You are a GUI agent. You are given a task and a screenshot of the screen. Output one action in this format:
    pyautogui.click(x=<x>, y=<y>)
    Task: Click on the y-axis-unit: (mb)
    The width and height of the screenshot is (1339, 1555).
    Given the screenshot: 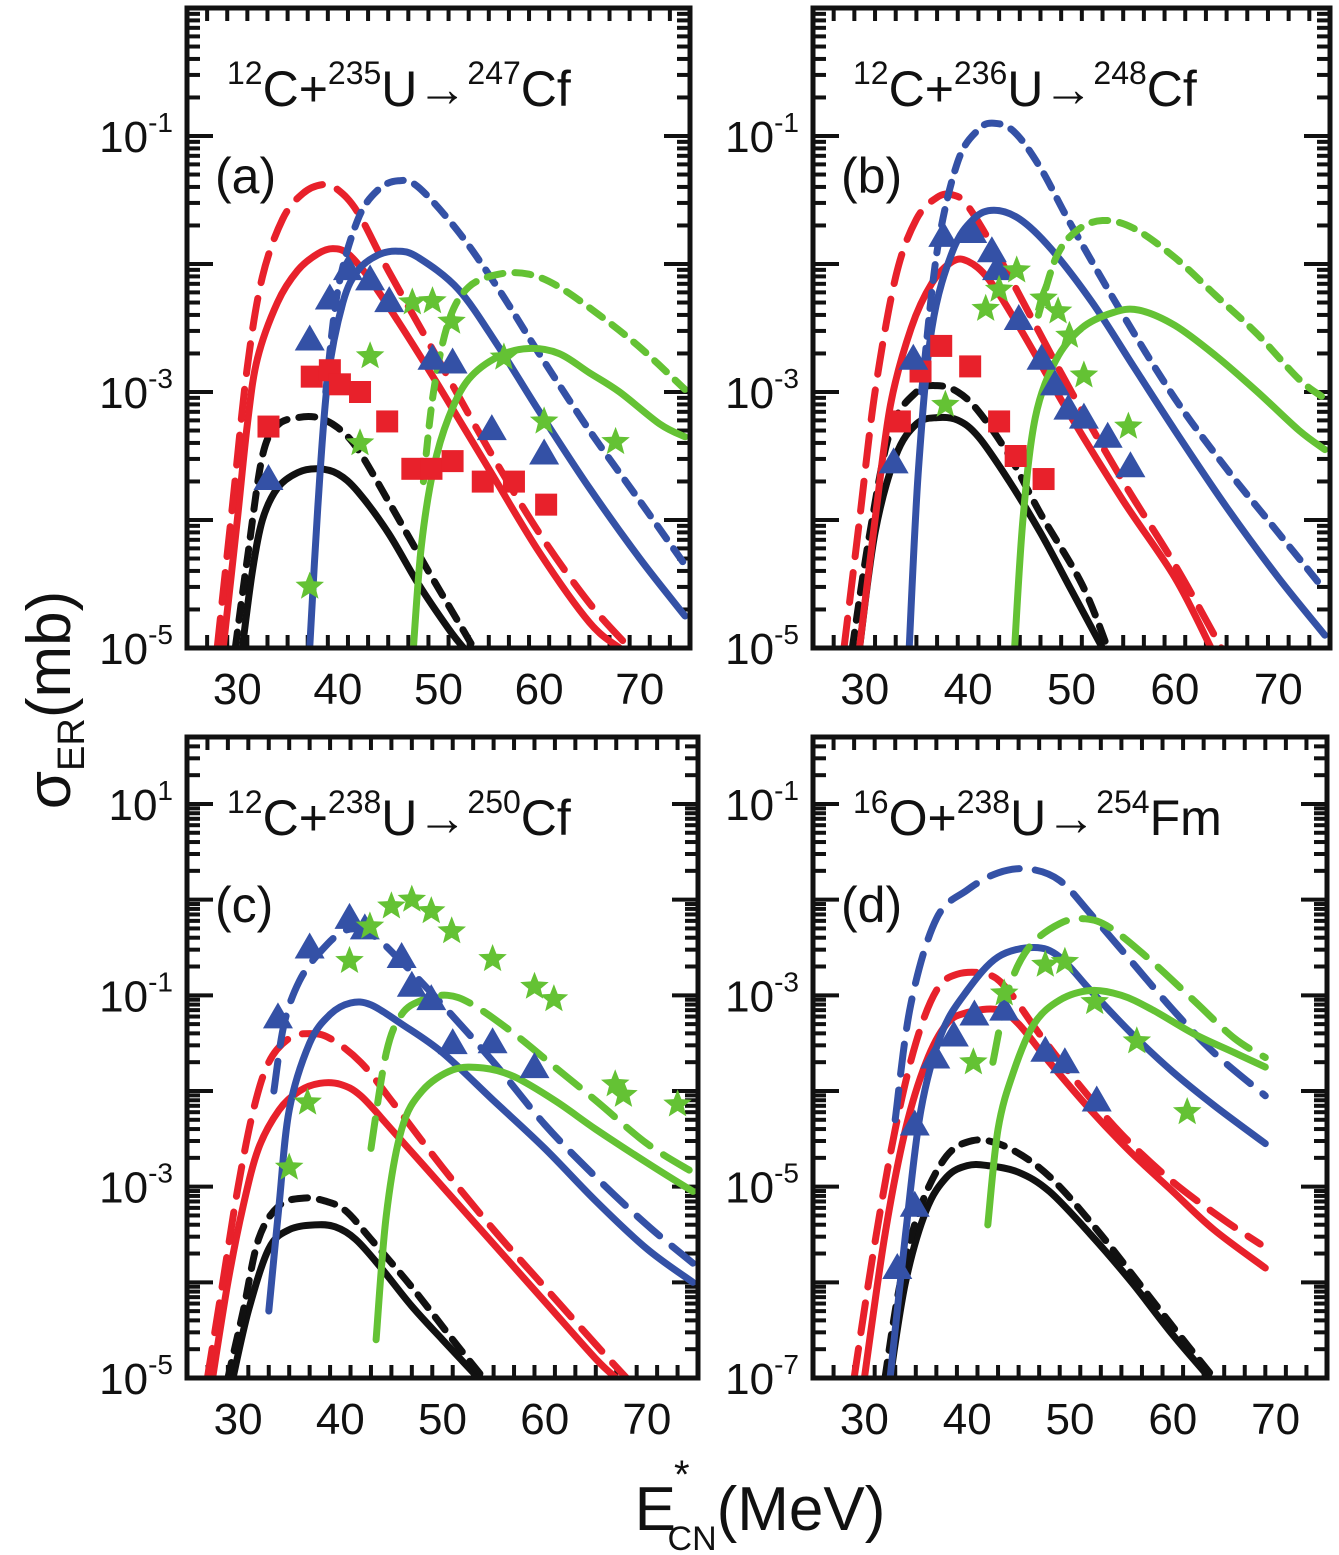 What is the action you would take?
    pyautogui.click(x=49, y=654)
    